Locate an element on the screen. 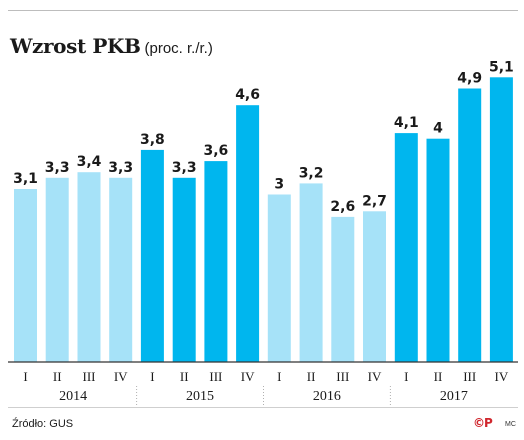 The image size is (524, 440). value-label-2: 3,3 is located at coordinates (57, 168).